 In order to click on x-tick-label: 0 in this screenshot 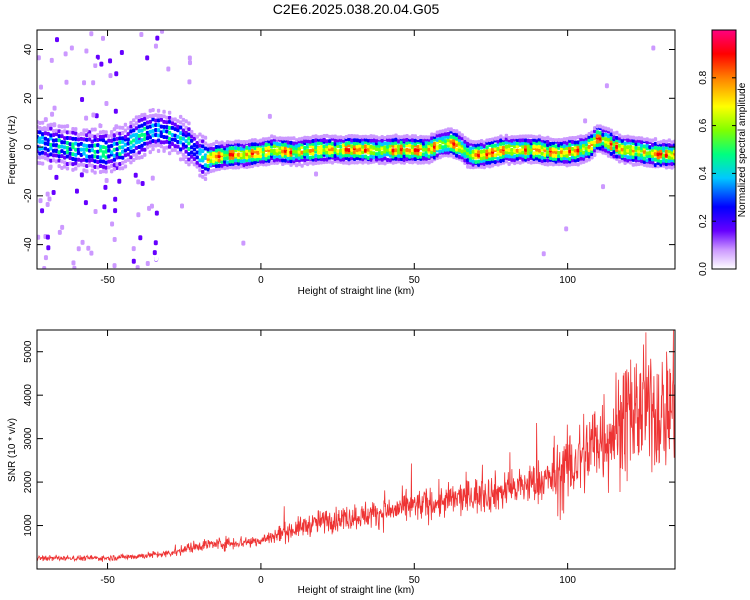, I will do `click(261, 580)`.